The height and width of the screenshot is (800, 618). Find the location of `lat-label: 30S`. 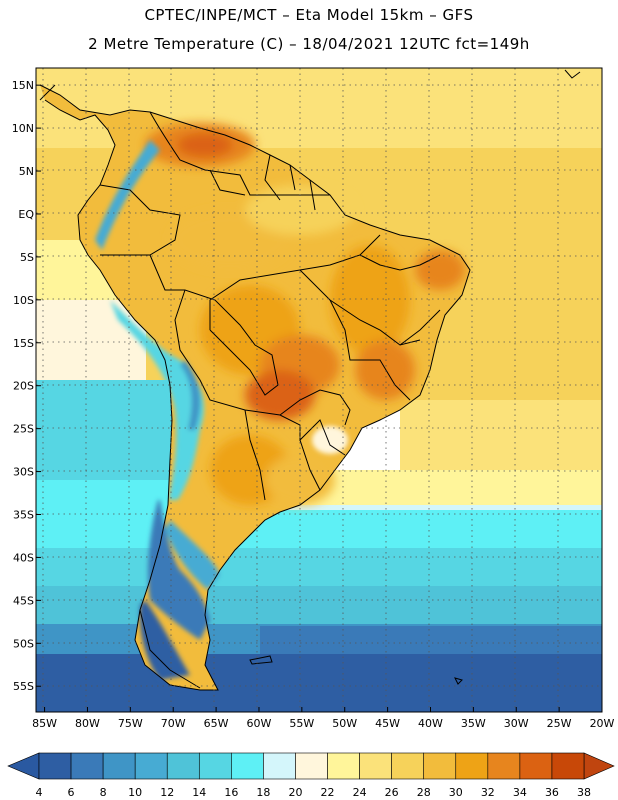

lat-label: 30S is located at coordinates (23, 472).